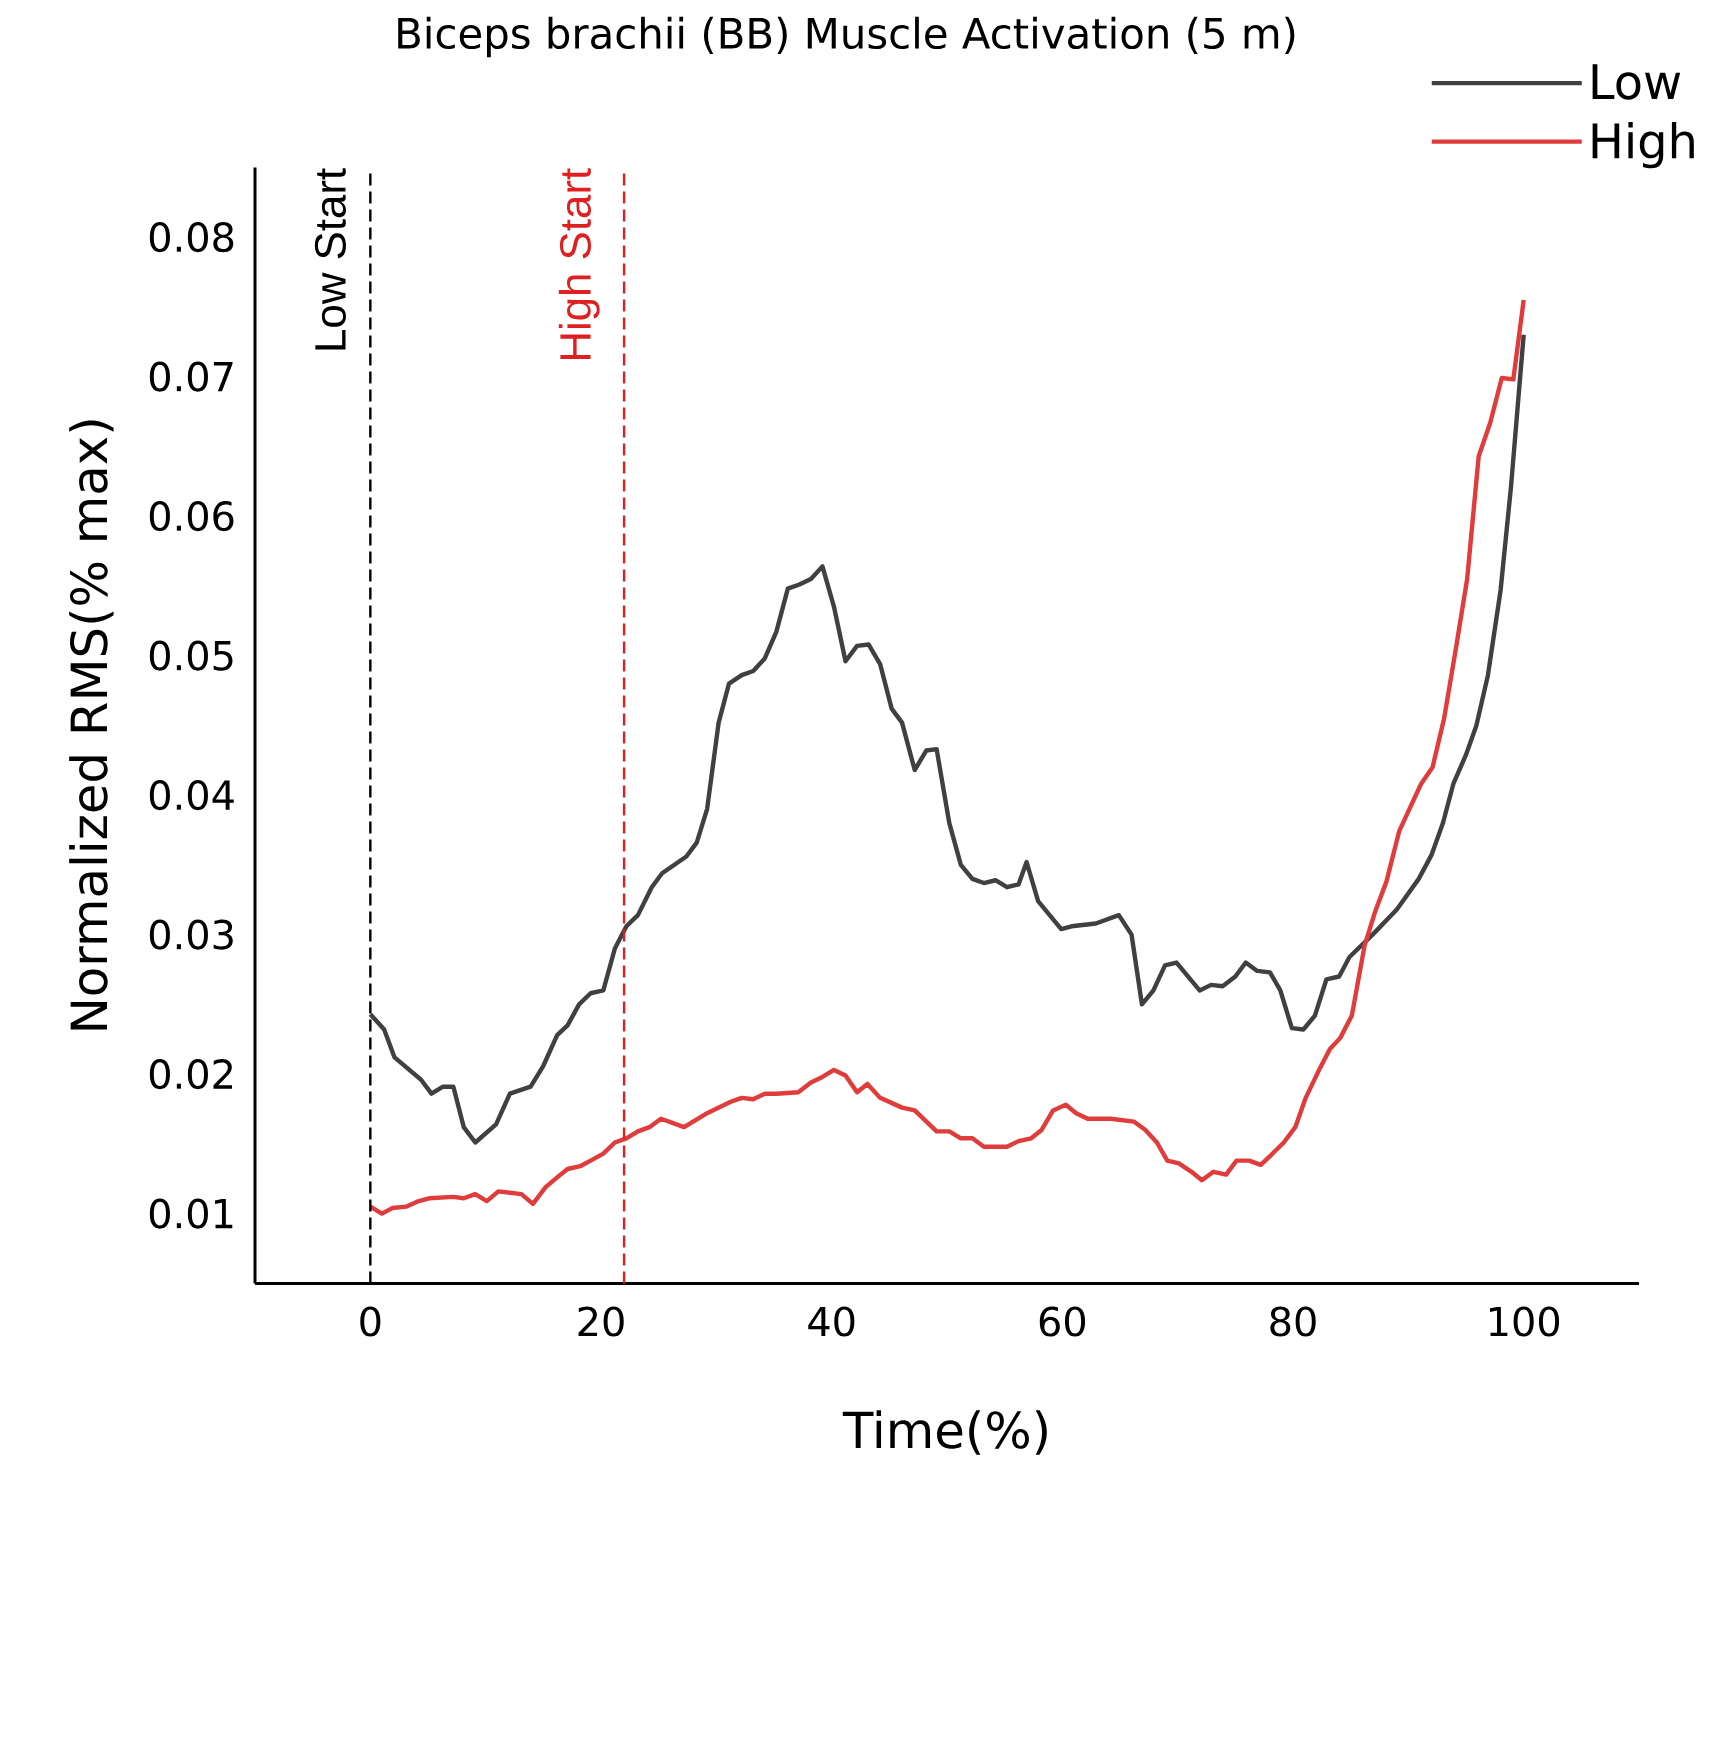  I want to click on x-tick-label: 20, so click(601, 1321).